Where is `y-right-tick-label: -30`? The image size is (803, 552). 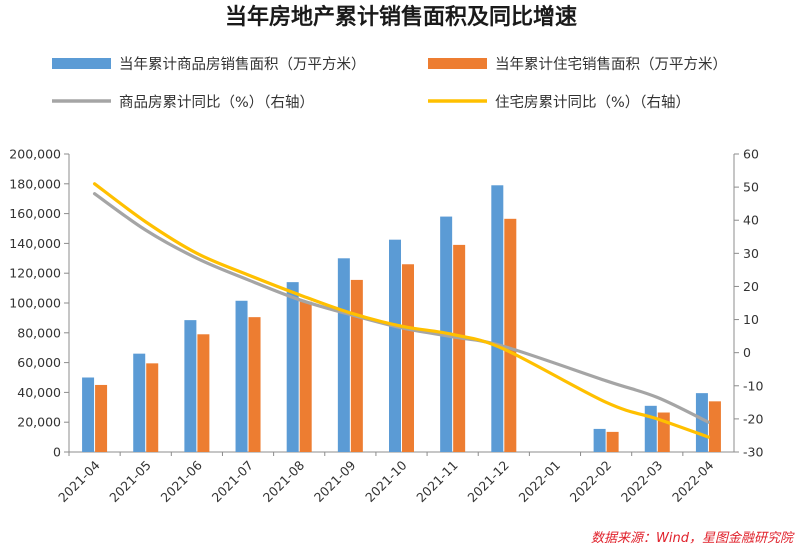
y-right-tick-label: -30 is located at coordinates (753, 452).